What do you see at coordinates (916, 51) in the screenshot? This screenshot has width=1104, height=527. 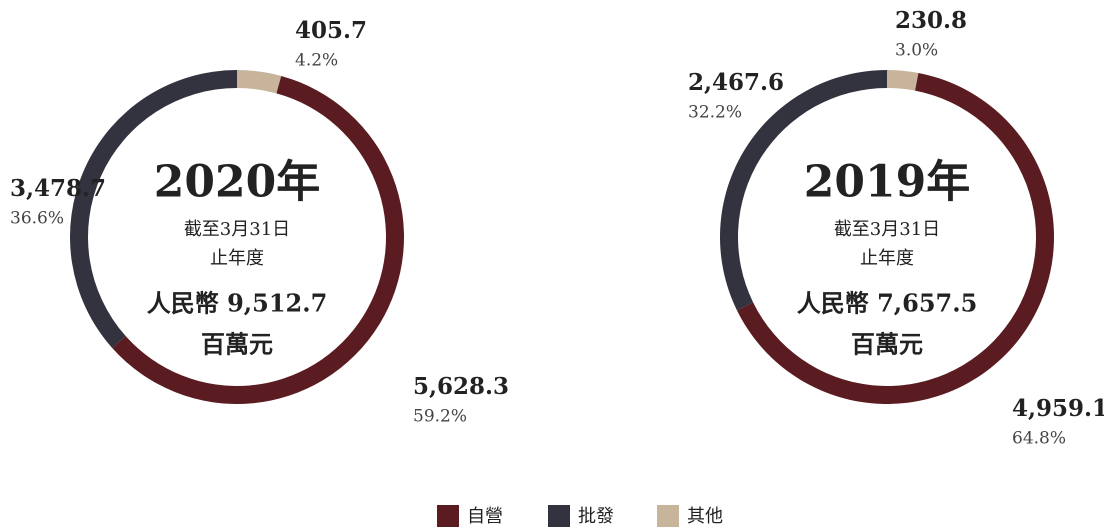 I see `share-label: 3.0%` at bounding box center [916, 51].